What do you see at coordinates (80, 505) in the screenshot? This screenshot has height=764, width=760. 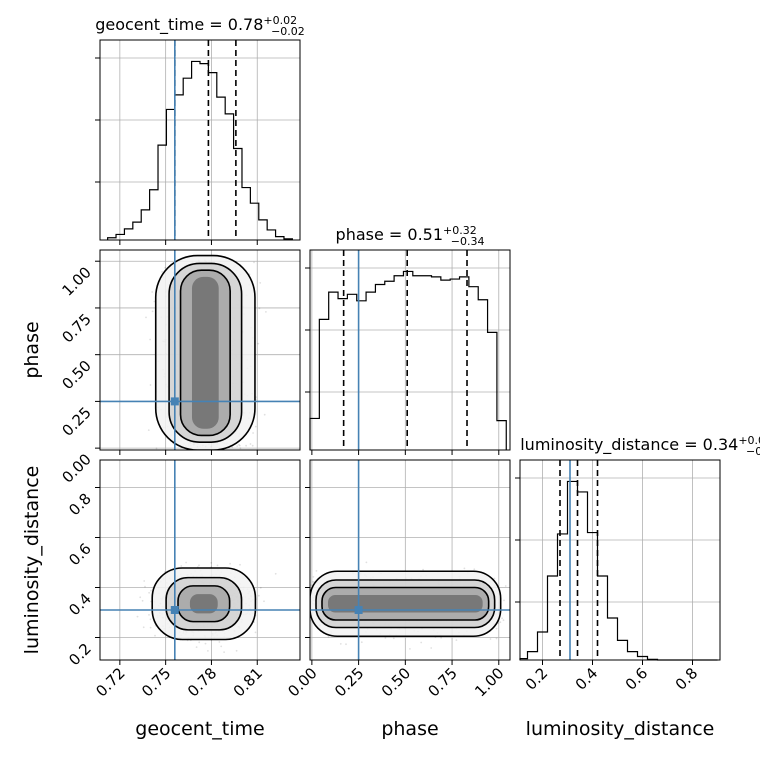 I see `y-tick-label: 0.8` at bounding box center [80, 505].